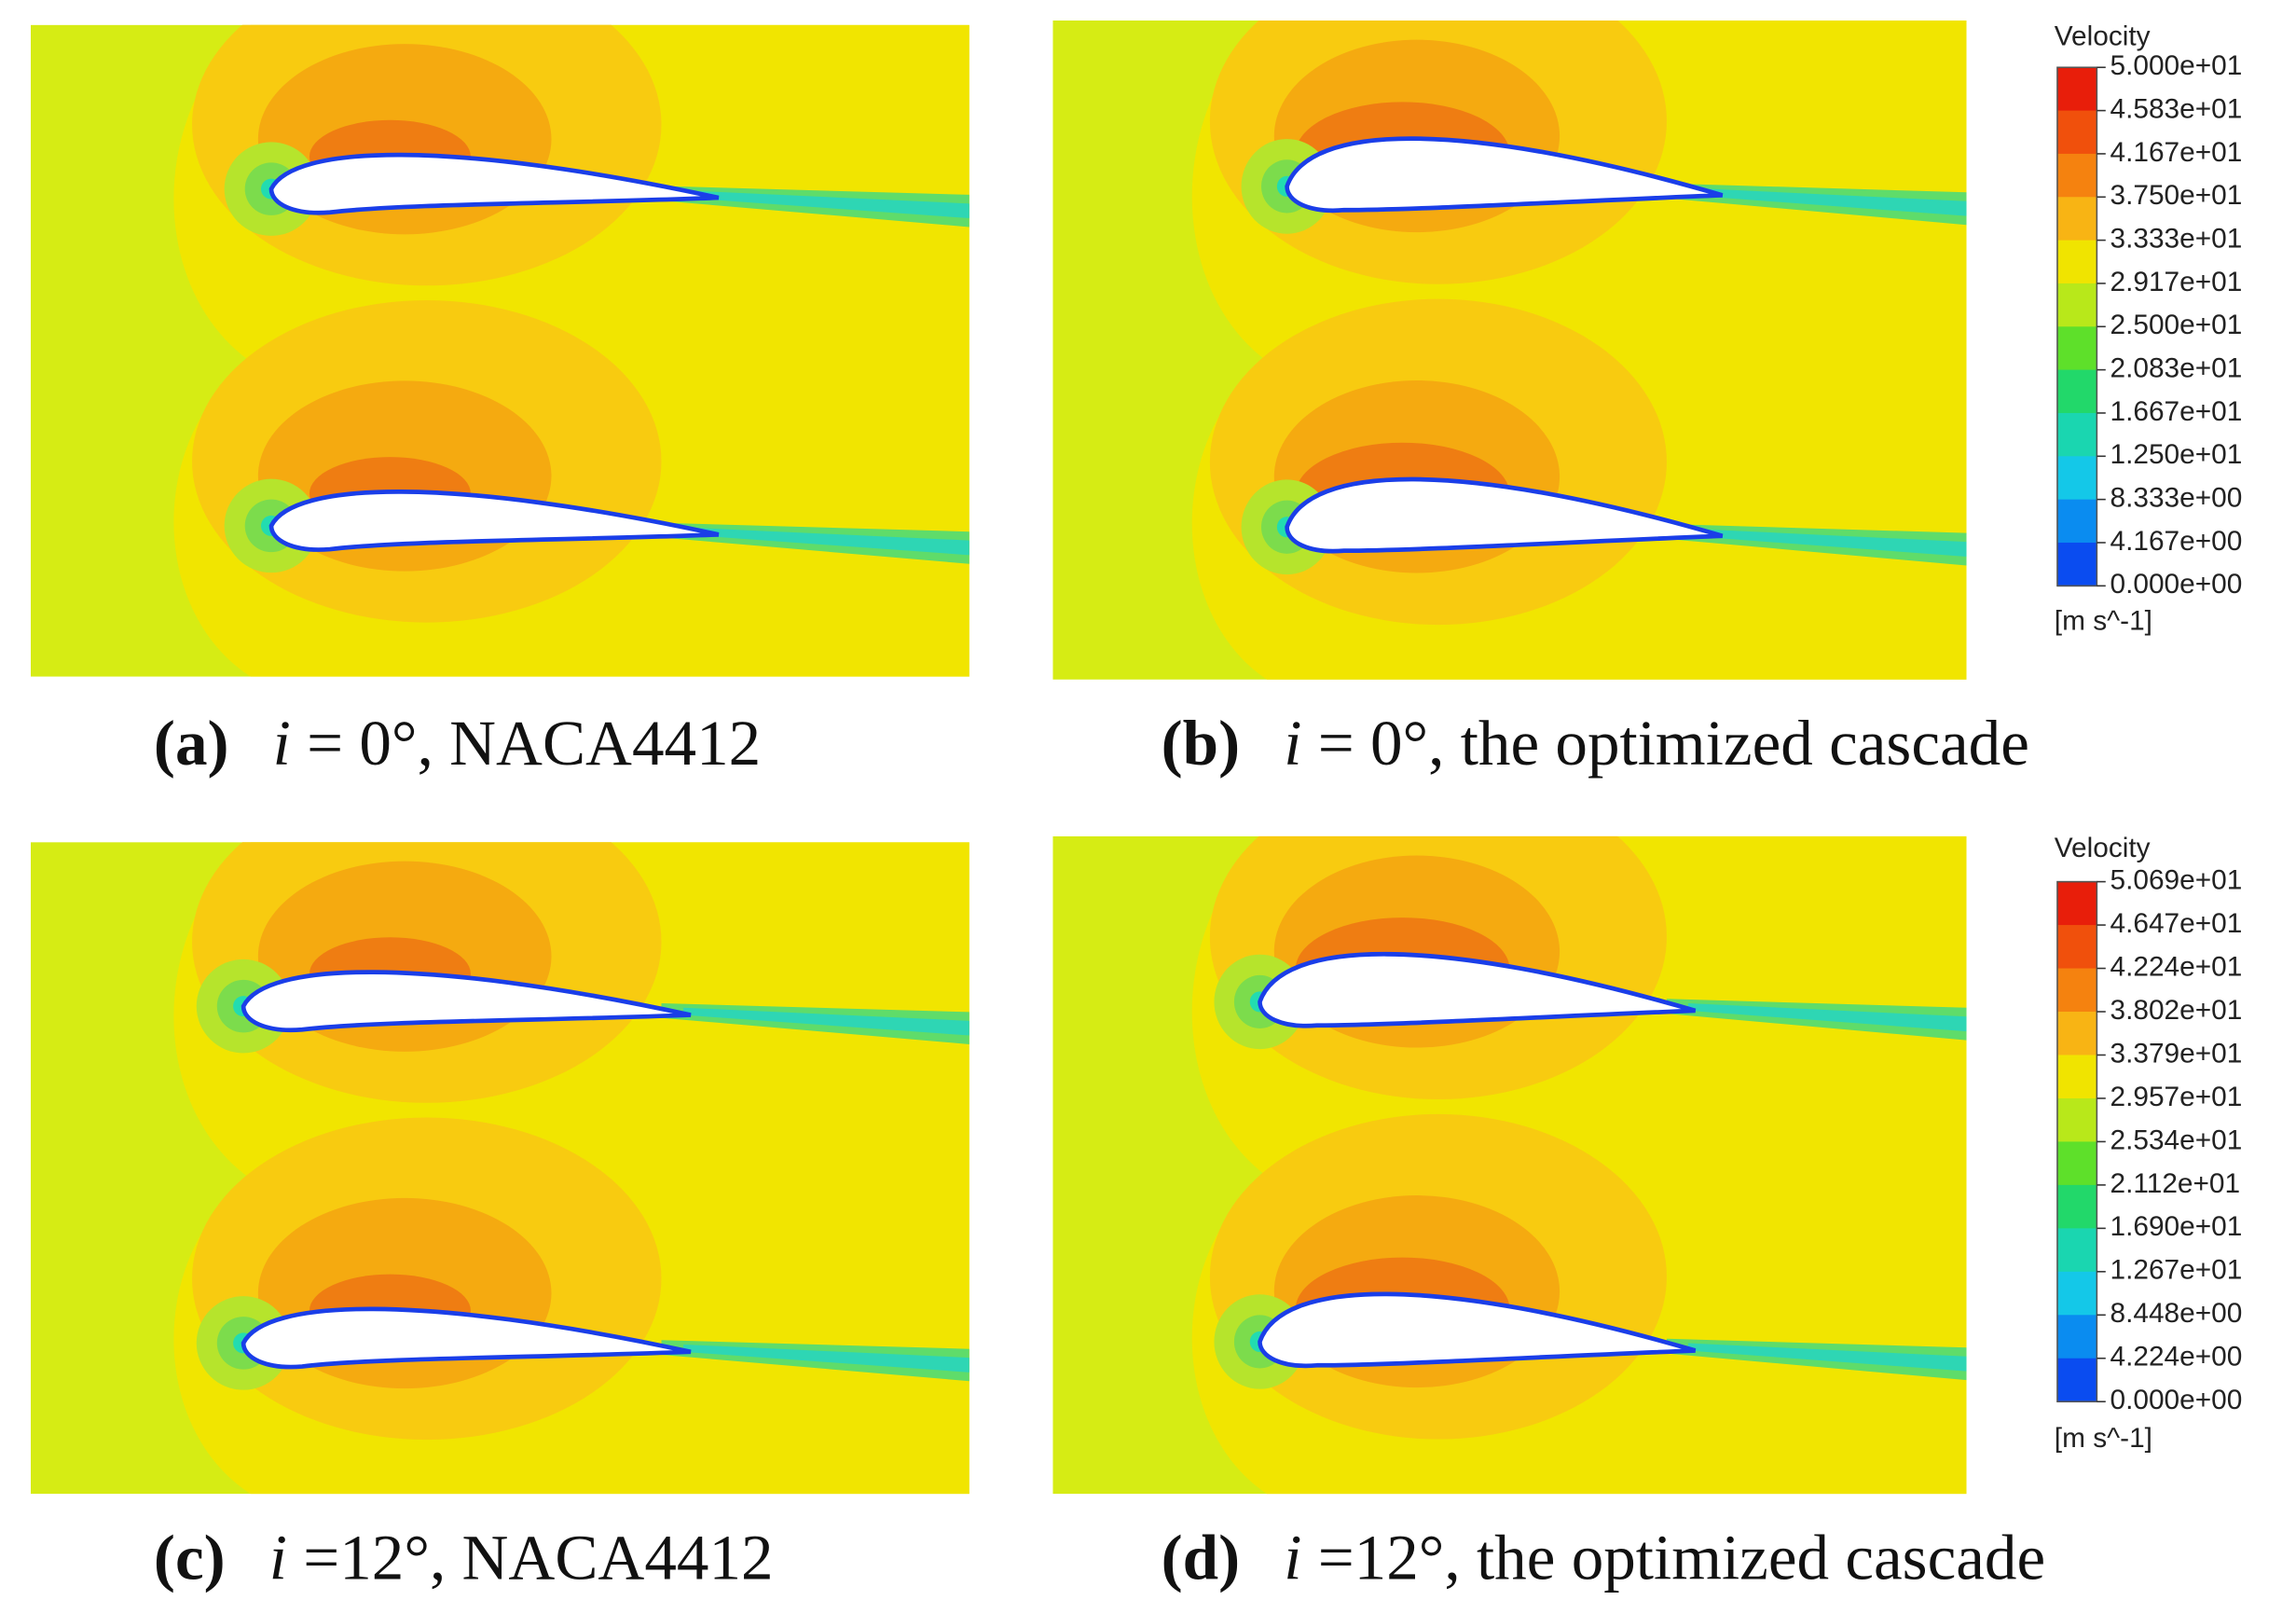 This screenshot has height=1614, width=2296. Describe the element at coordinates (2176, 1054) in the screenshot. I see `colorbar-tick-label: 3.379e+01` at that location.